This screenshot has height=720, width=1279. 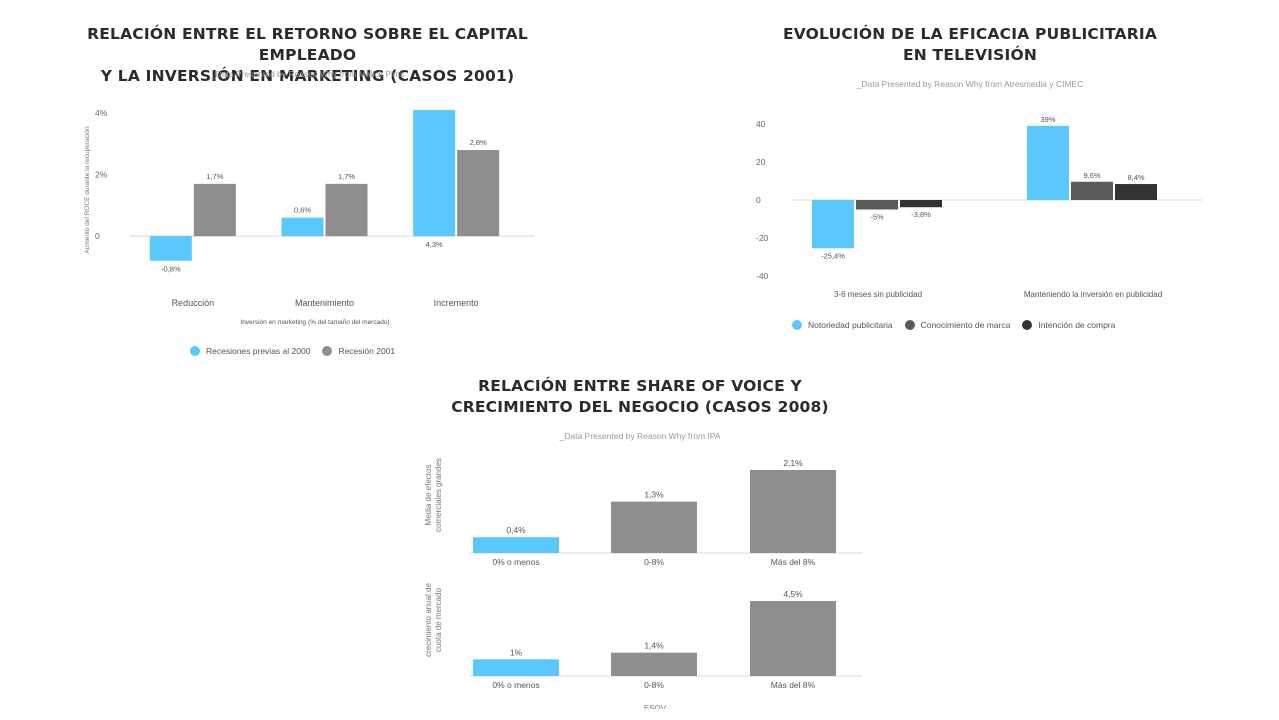 I want to click on chart1-title-line2: Y LA INVERSIÓN EN MARKETING (CASOS 2001), so click(x=307, y=76).